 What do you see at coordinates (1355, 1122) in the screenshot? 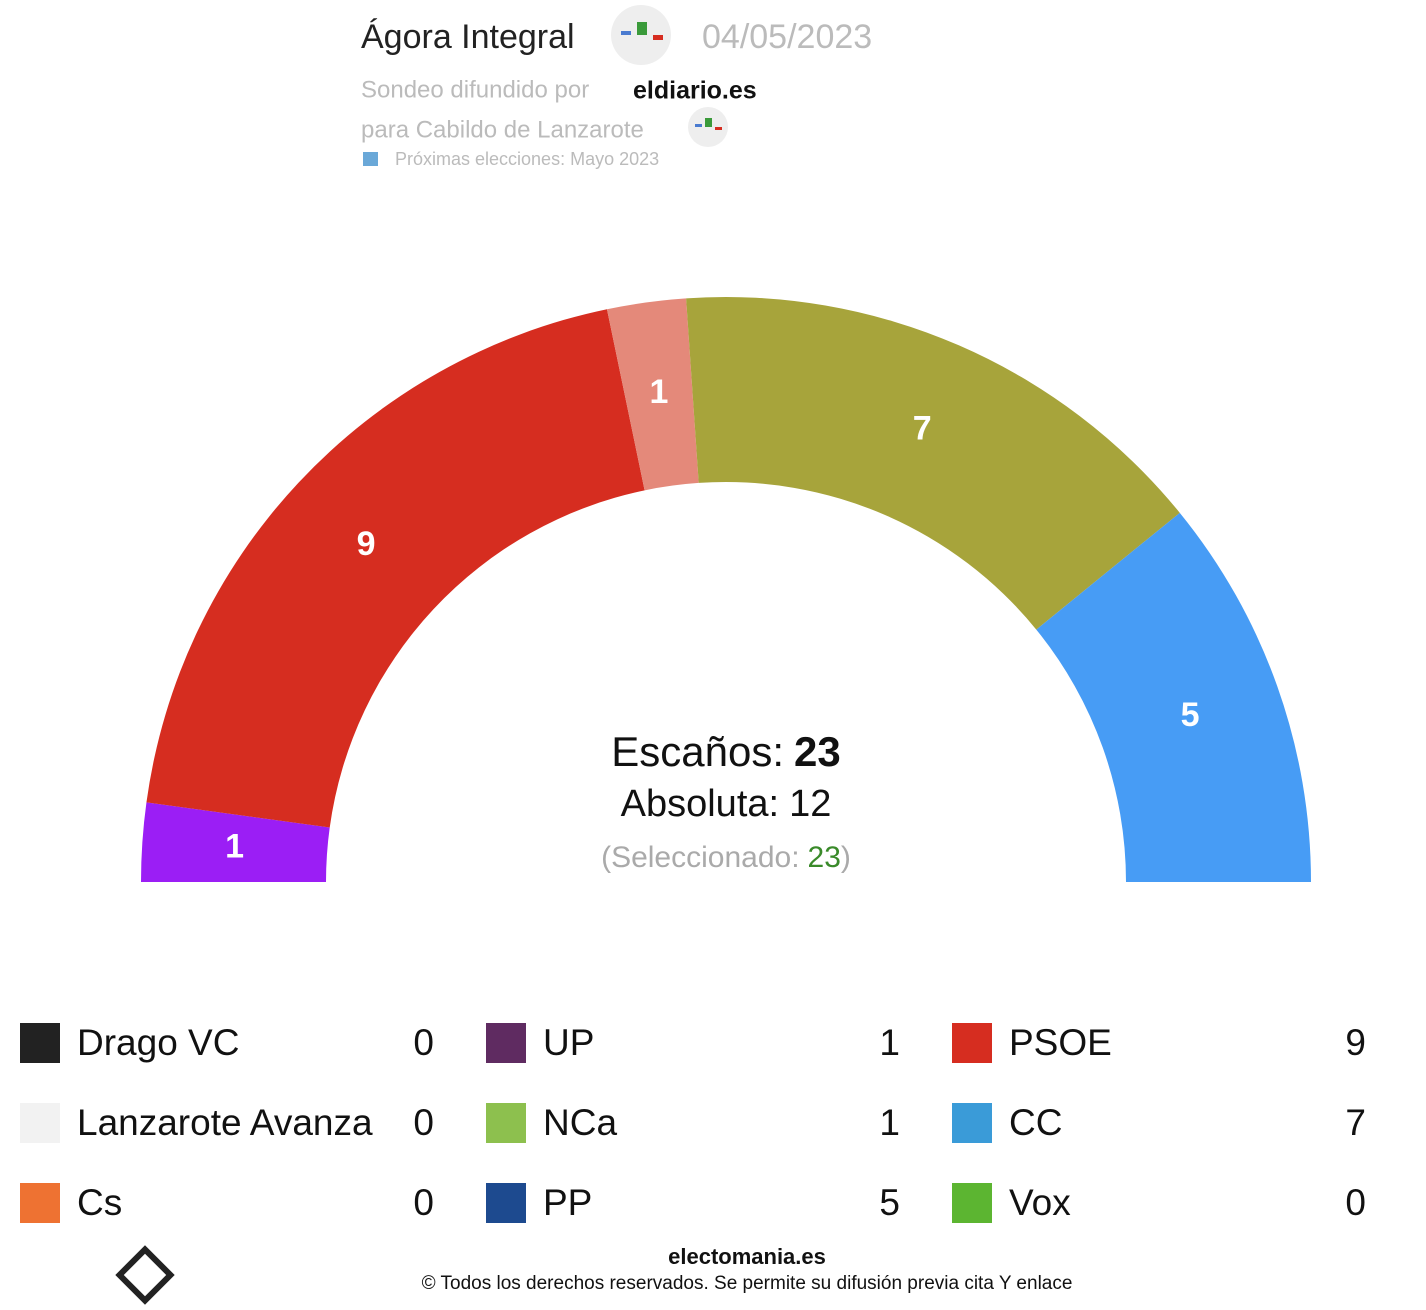
I see `legend-seats: 7` at bounding box center [1355, 1122].